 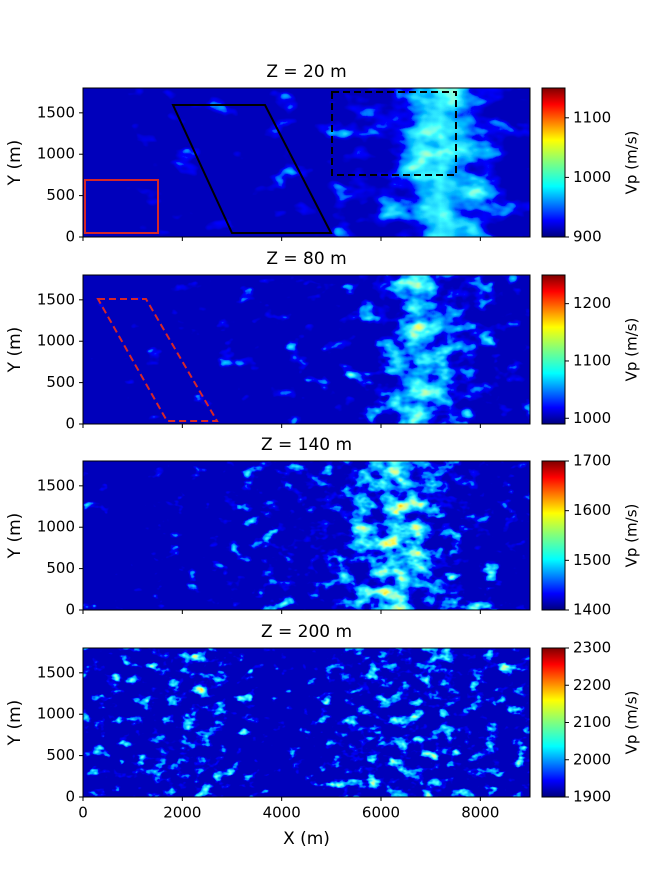 What do you see at coordinates (480, 813) in the screenshot?
I see `x-tick-label: 8000` at bounding box center [480, 813].